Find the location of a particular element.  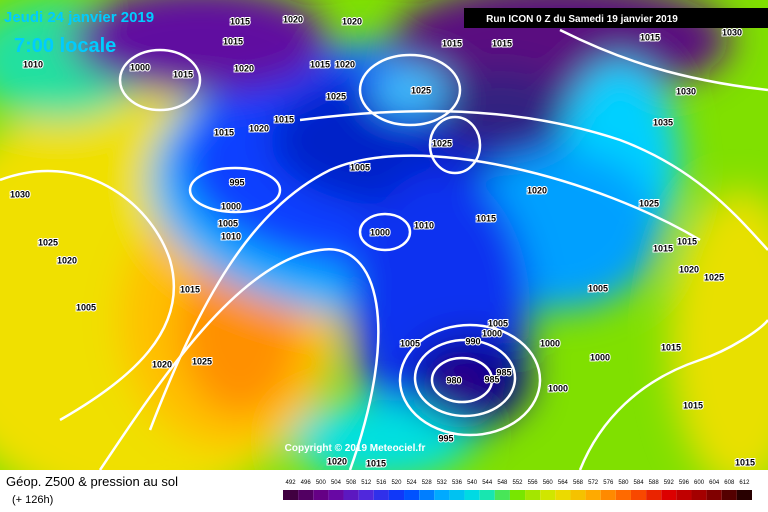

forecast-lead: (+ 126h) is located at coordinates (32, 500).